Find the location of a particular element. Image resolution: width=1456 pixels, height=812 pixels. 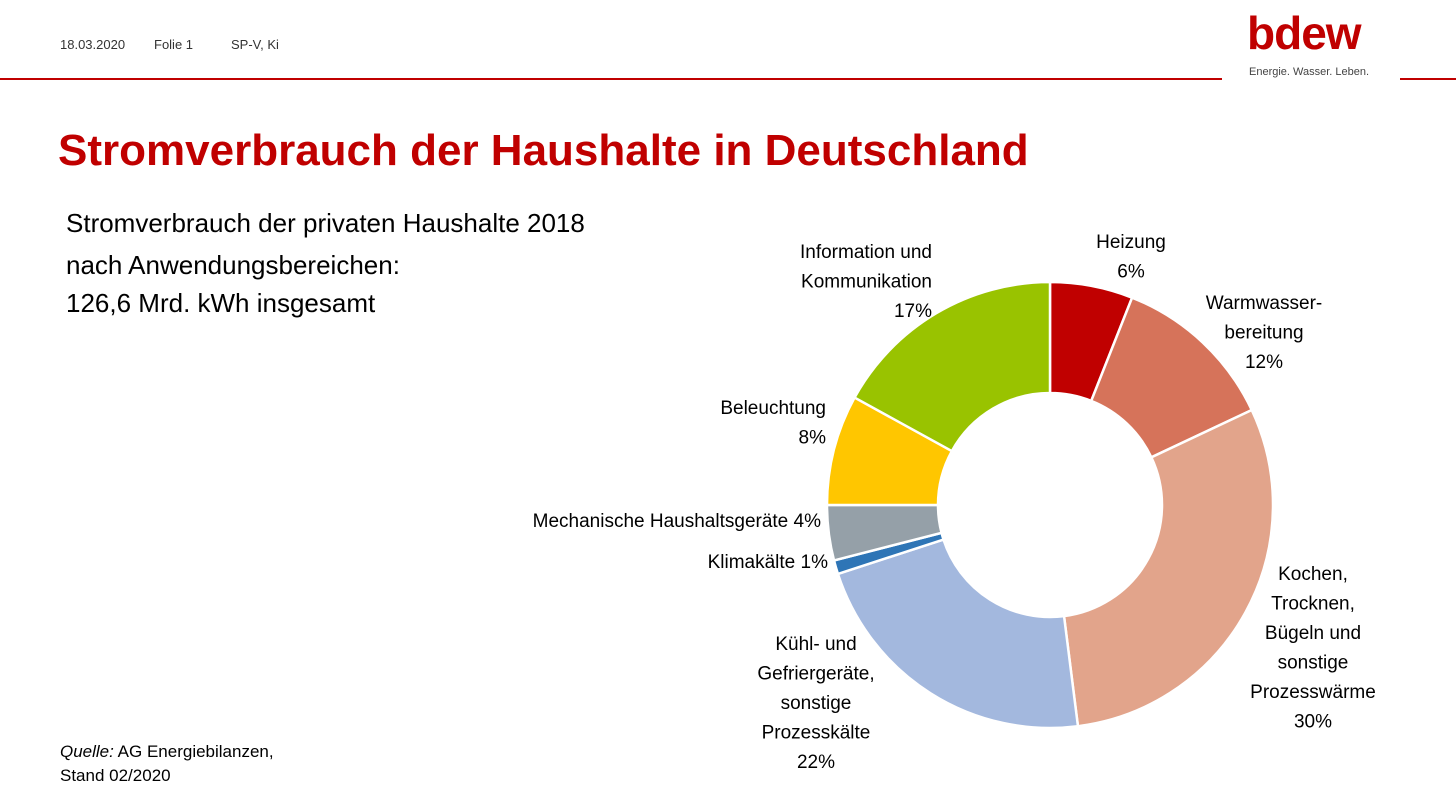

header-rule-left is located at coordinates (611, 79).